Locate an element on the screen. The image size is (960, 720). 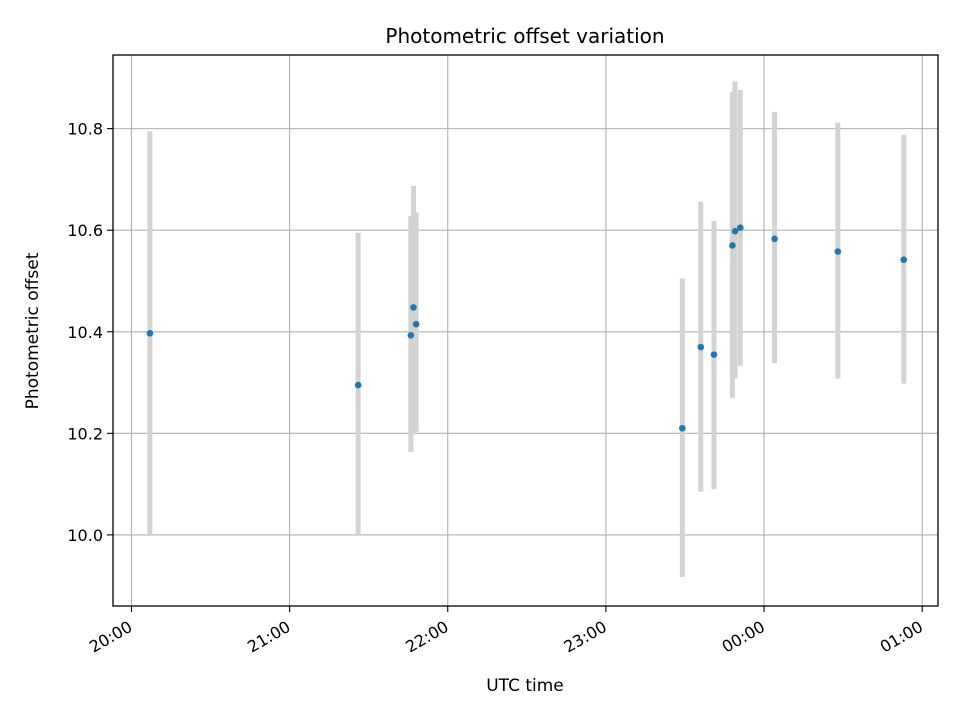
y-tick-label: 10.8 is located at coordinates (85, 129).